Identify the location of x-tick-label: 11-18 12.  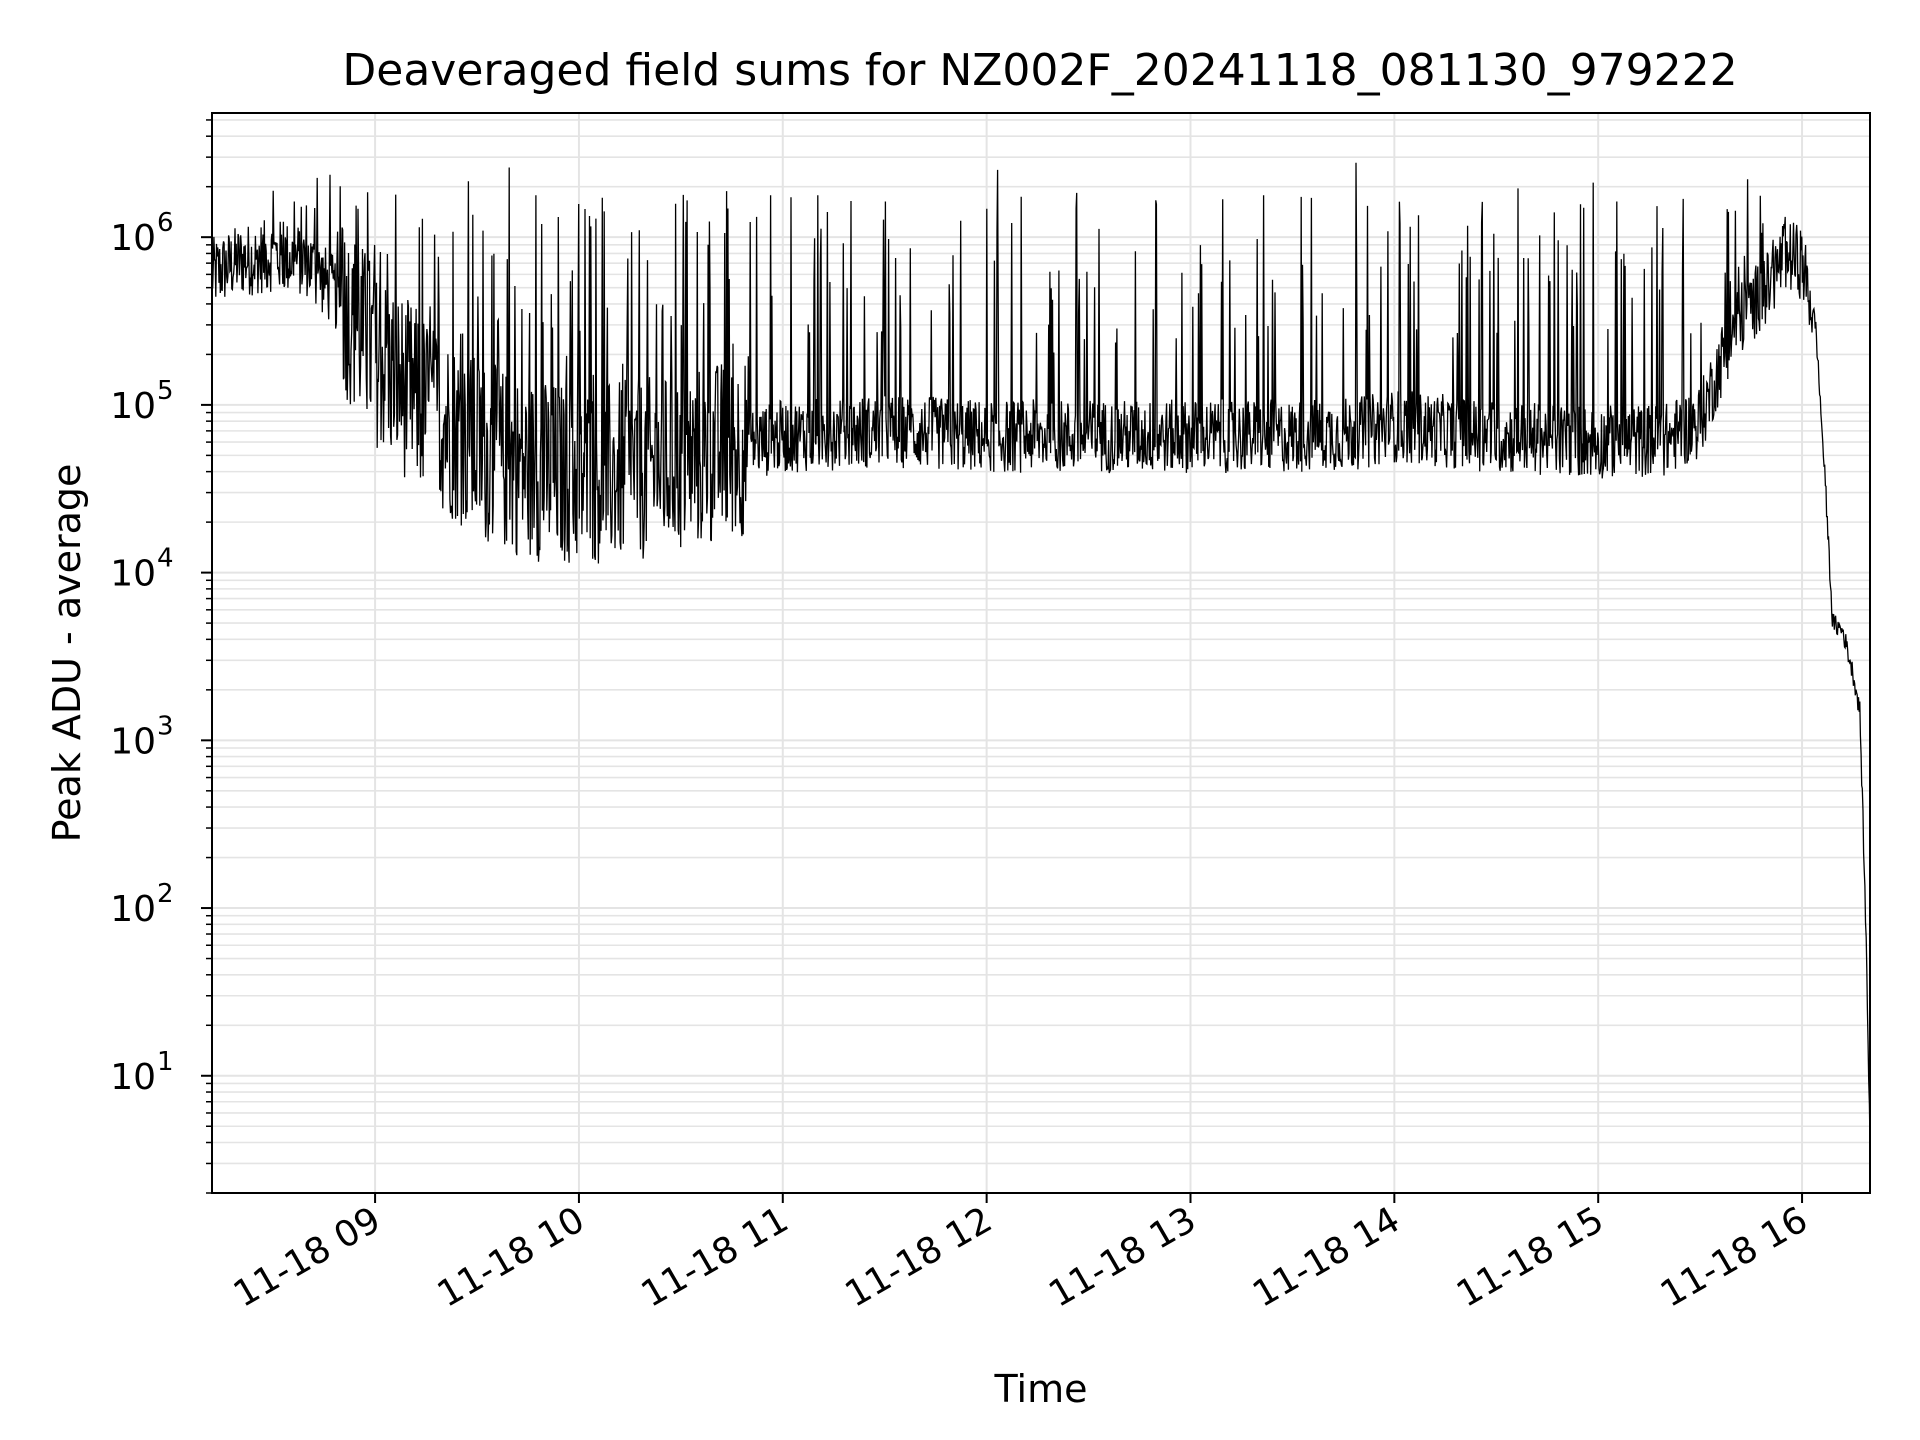
(918, 1257).